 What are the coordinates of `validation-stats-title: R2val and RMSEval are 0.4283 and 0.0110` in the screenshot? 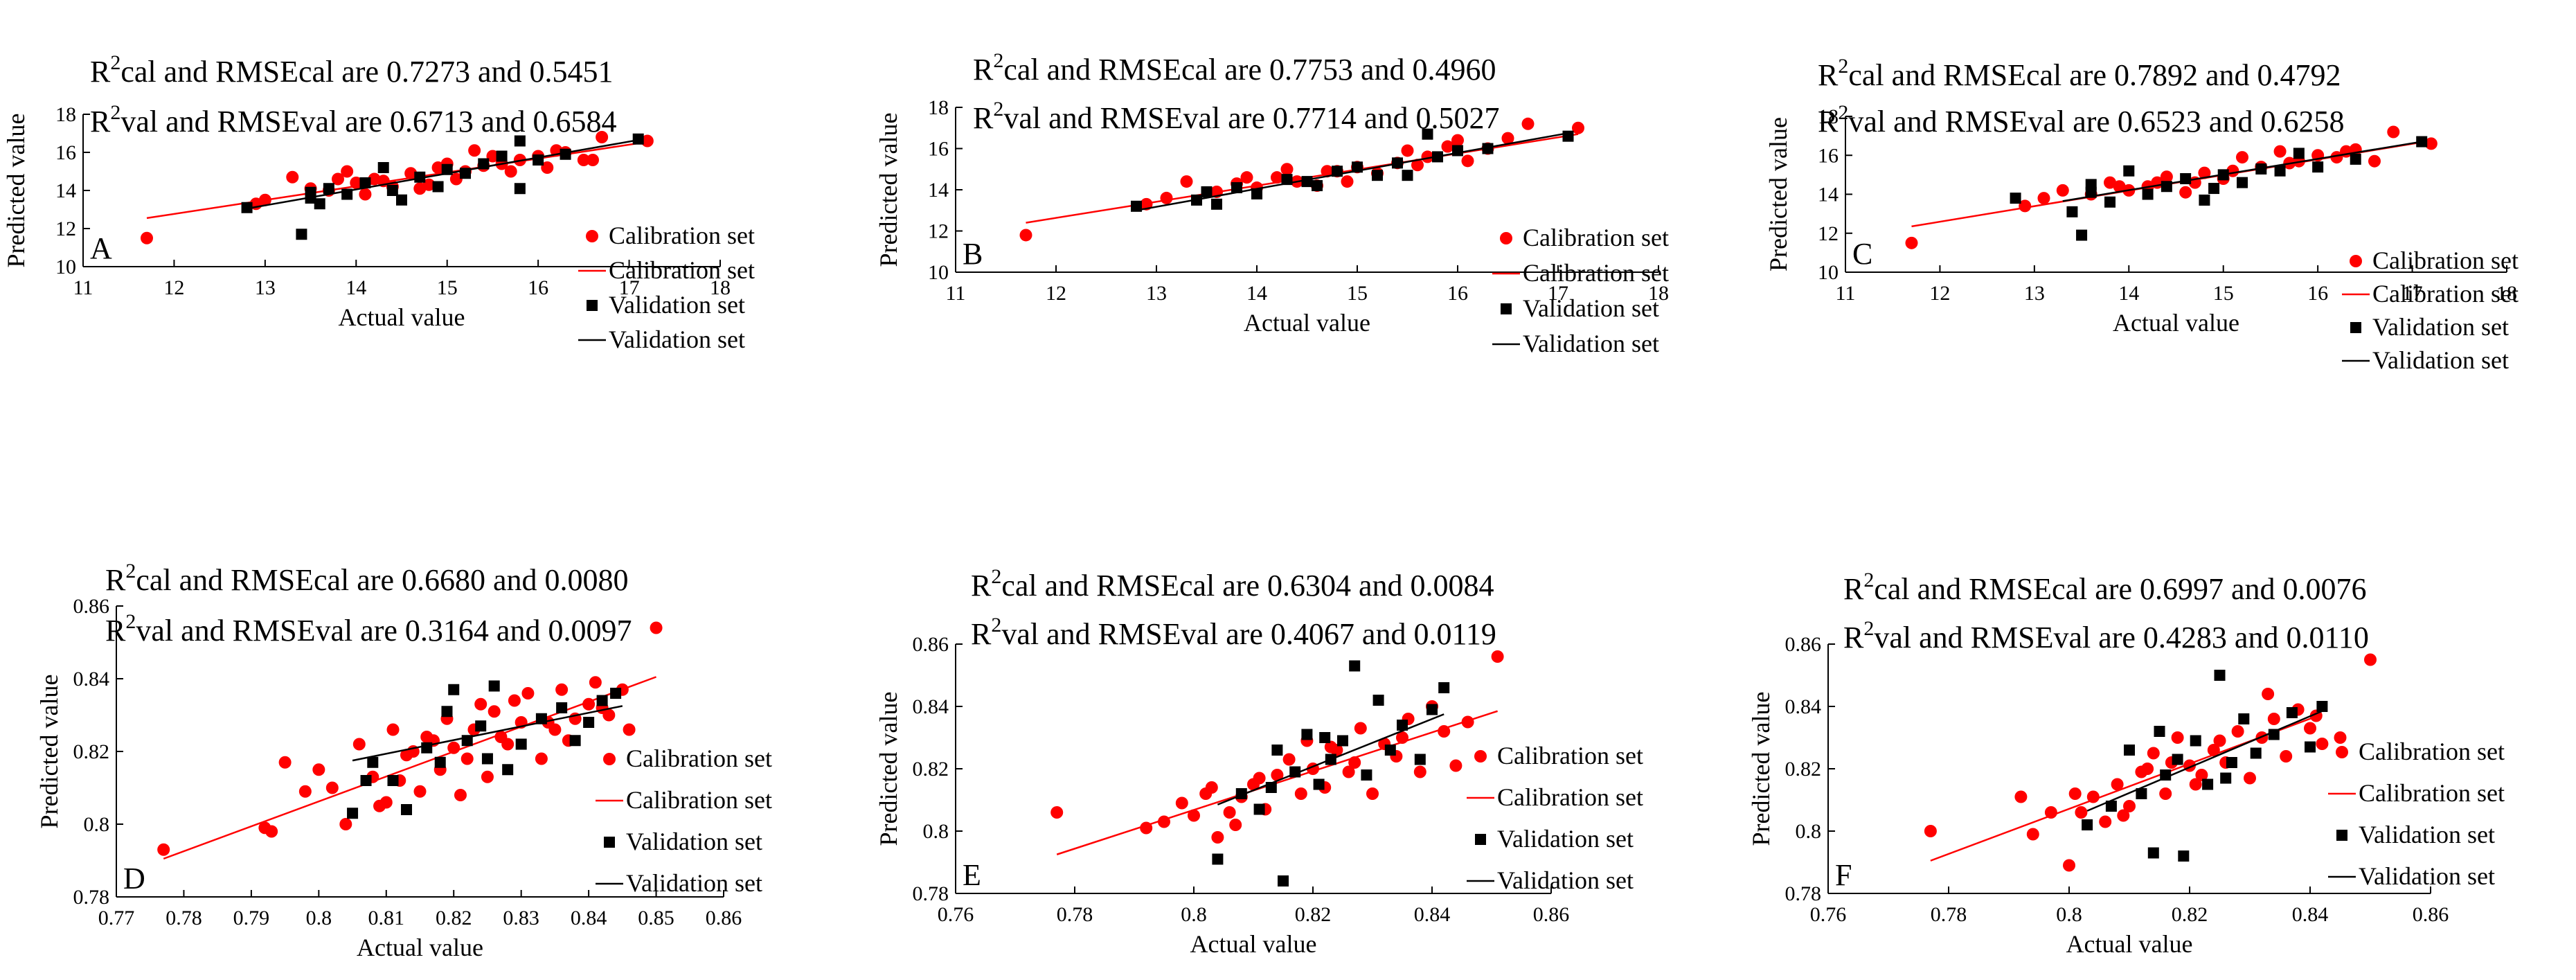 It's located at (2106, 636).